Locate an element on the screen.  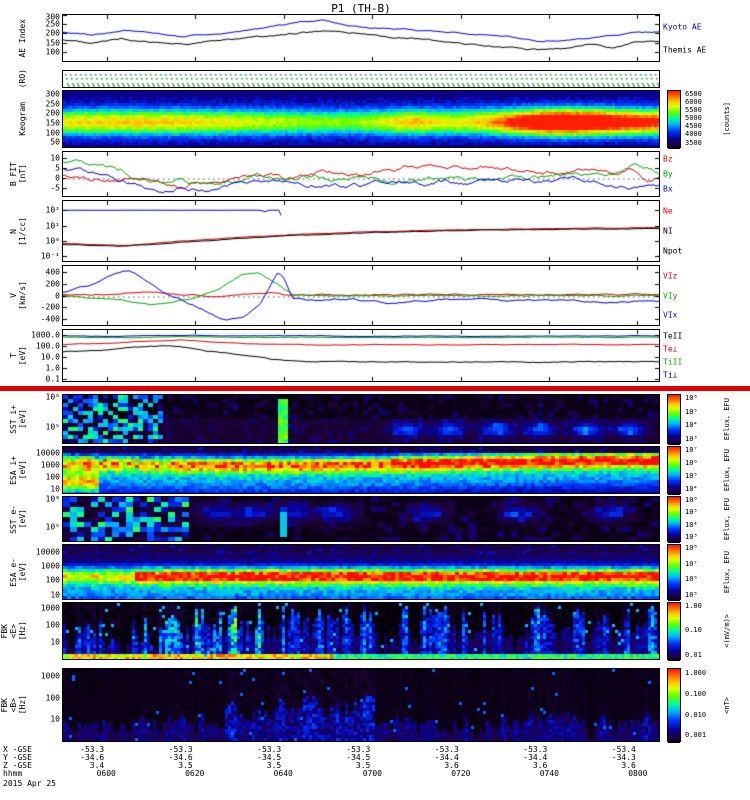
position-value: -34.3 is located at coordinates (623, 757).